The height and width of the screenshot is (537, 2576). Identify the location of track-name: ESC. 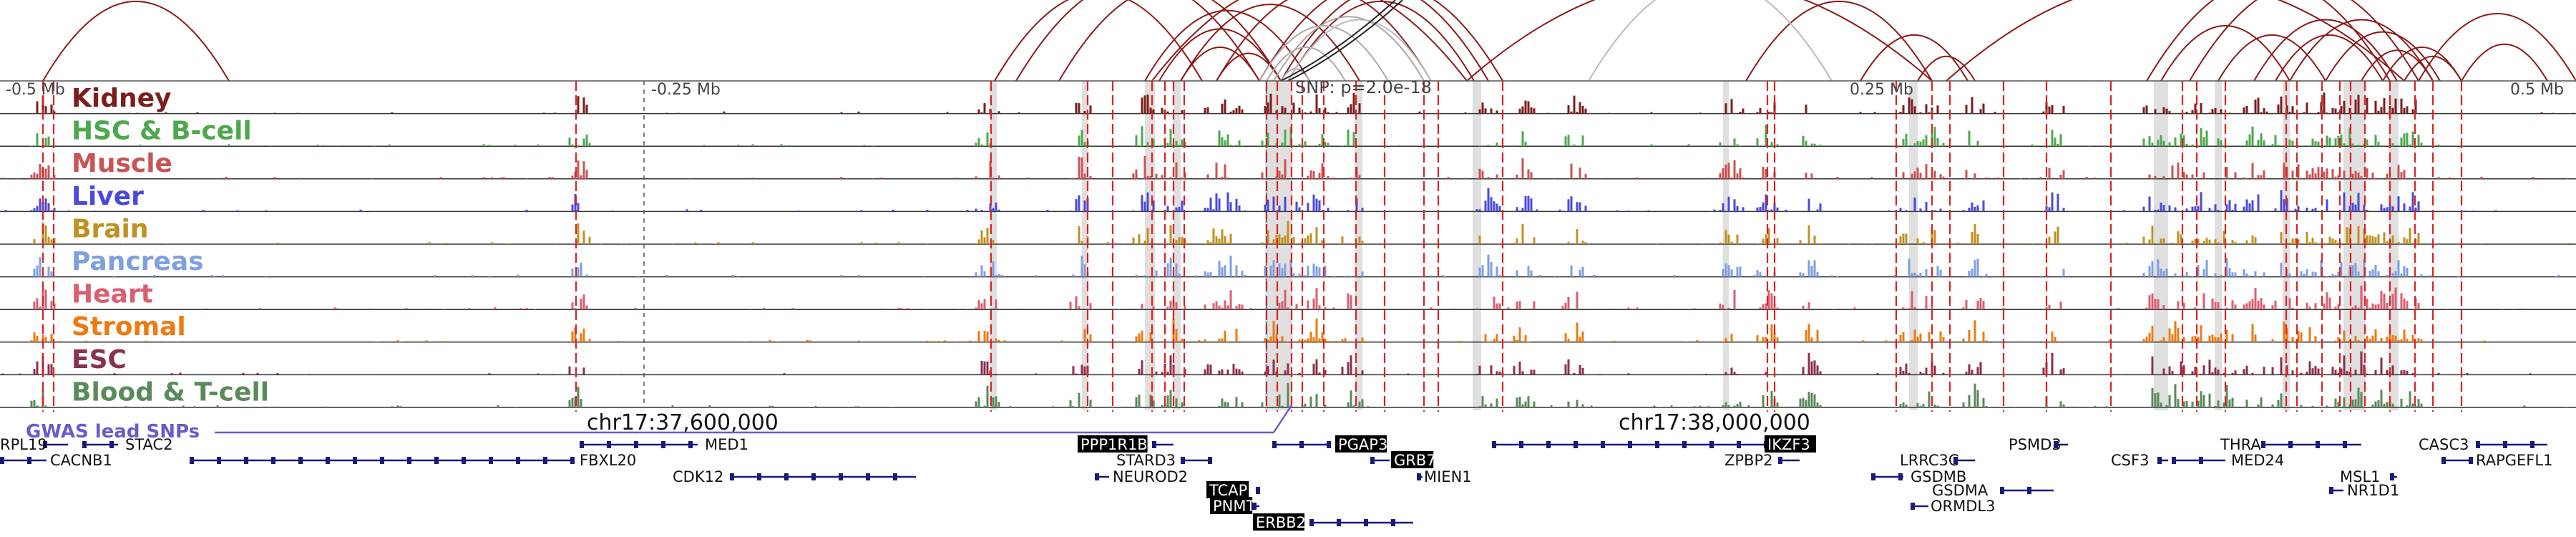
(100, 359).